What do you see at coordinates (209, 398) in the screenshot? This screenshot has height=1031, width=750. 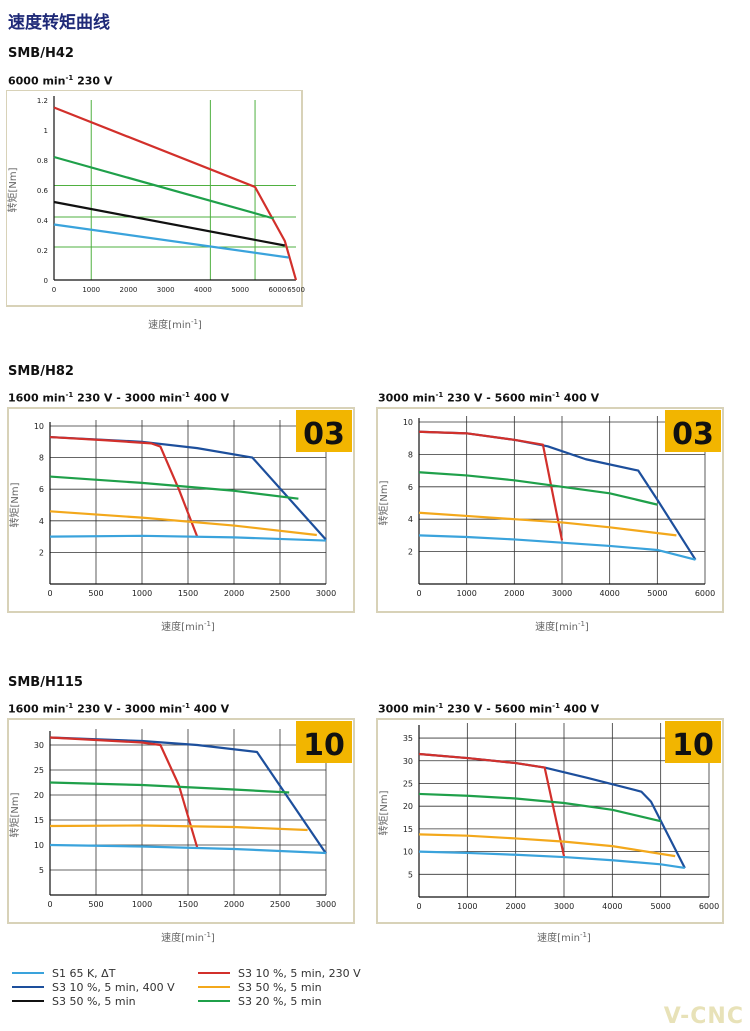 I see `h82l-c3: 400 V` at bounding box center [209, 398].